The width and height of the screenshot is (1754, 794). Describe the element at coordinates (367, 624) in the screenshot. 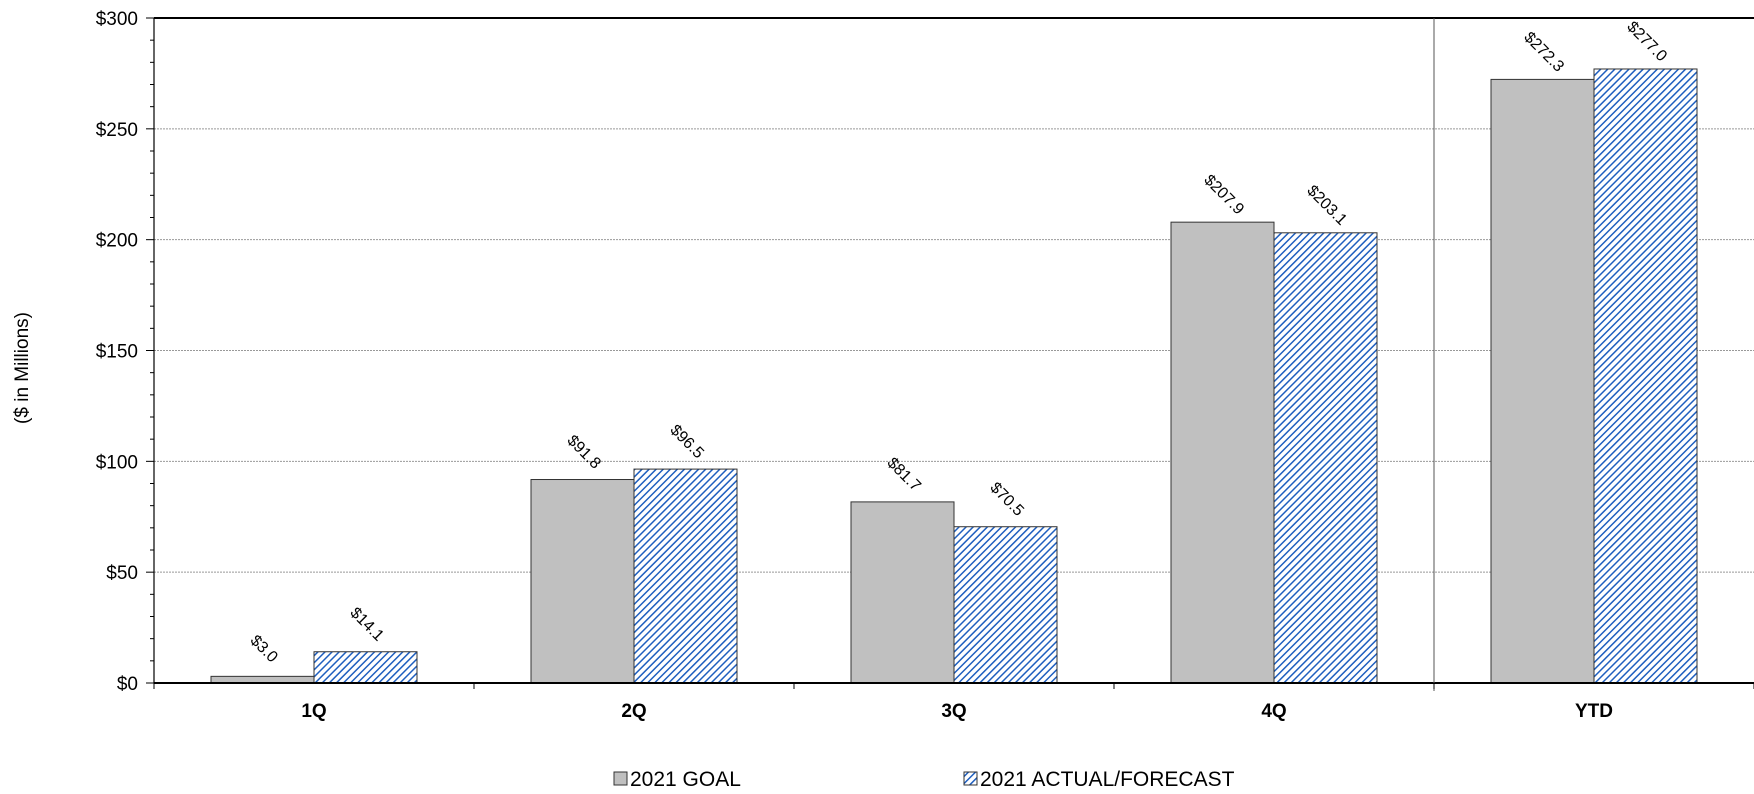

I see `data-label: $14.1` at that location.